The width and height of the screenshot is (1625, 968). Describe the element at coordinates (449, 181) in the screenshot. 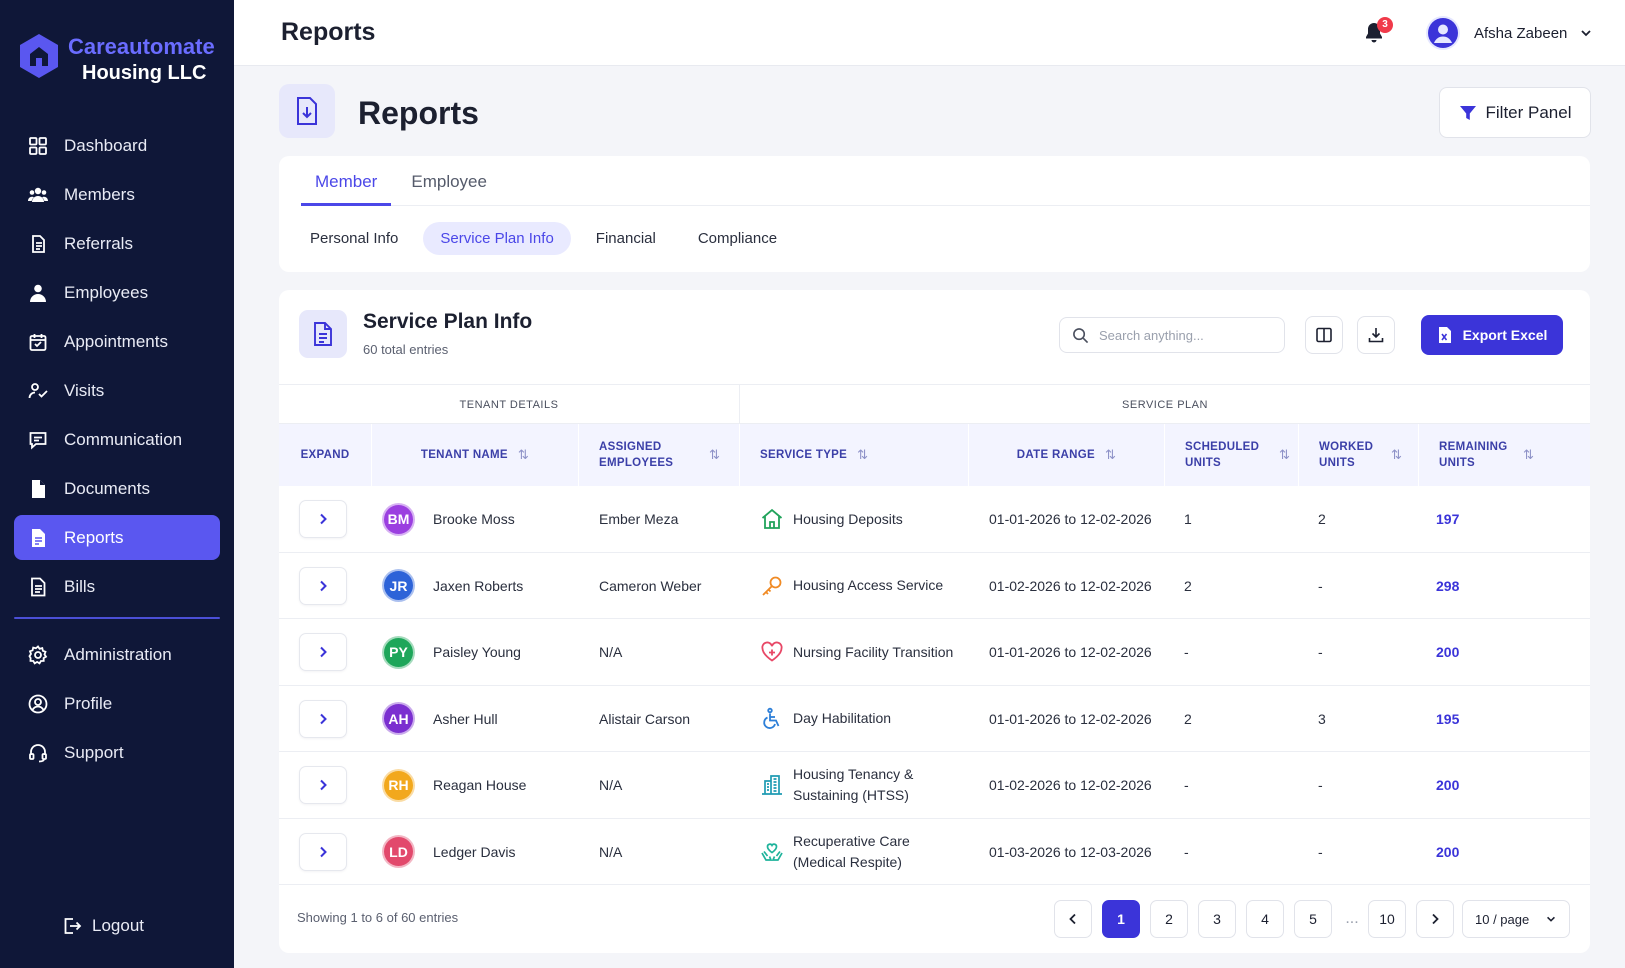

I see `tab-employee: Employee` at that location.